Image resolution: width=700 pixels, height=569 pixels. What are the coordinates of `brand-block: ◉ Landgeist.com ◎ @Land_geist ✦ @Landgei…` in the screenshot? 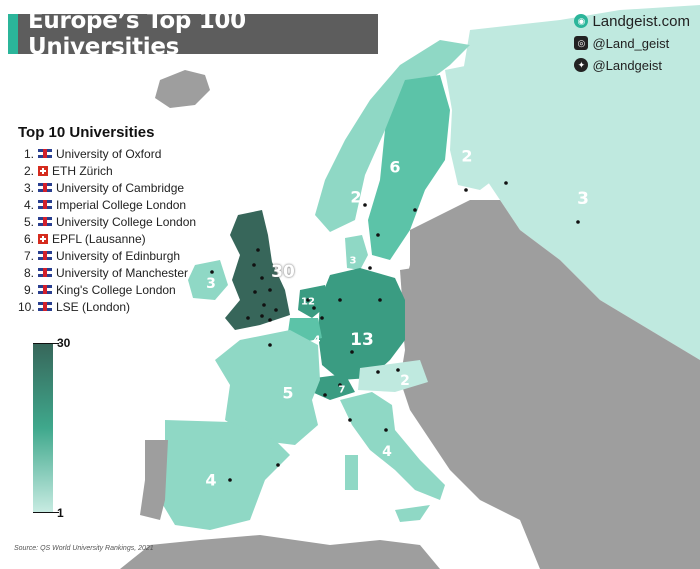 It's located at (632, 43).